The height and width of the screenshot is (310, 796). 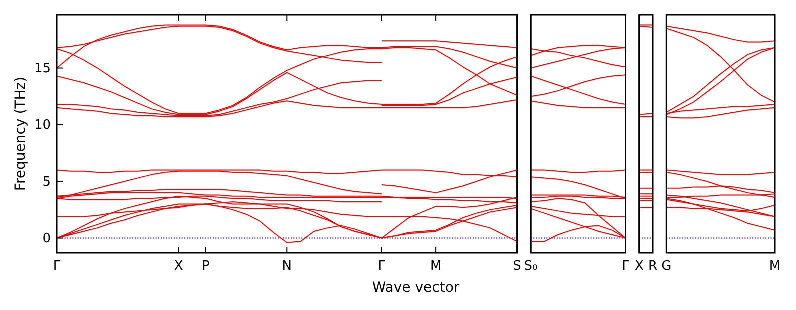 What do you see at coordinates (206, 266) in the screenshot?
I see `x-tick-label: P` at bounding box center [206, 266].